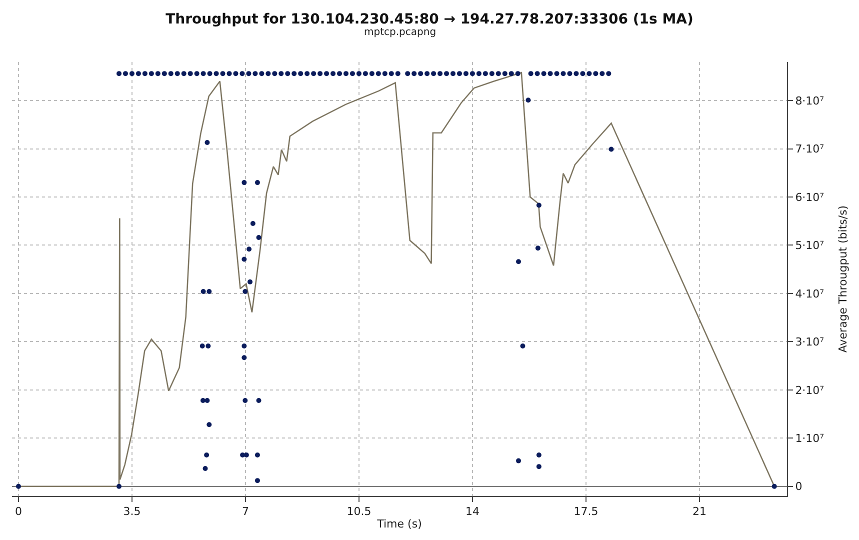 This screenshot has height=540, width=859. I want to click on y-axis-title: Average Througput (bits/s), so click(843, 279).